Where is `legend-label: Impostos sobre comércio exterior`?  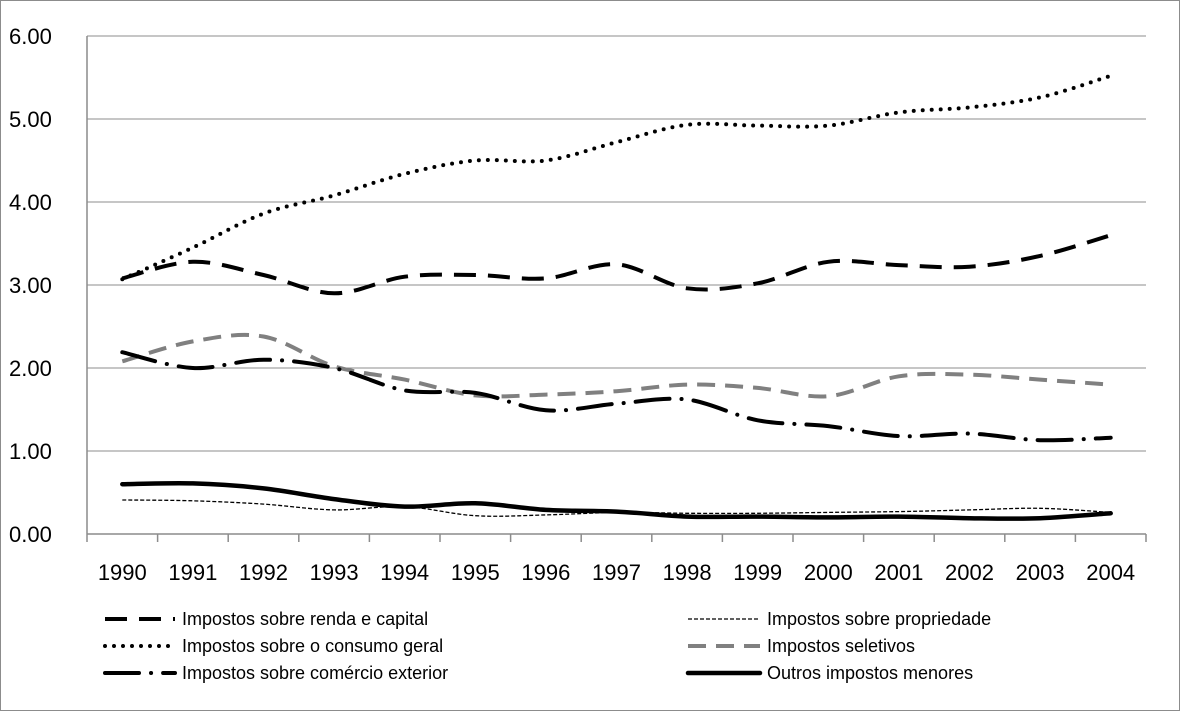
legend-label: Impostos sobre comércio exterior is located at coordinates (315, 673).